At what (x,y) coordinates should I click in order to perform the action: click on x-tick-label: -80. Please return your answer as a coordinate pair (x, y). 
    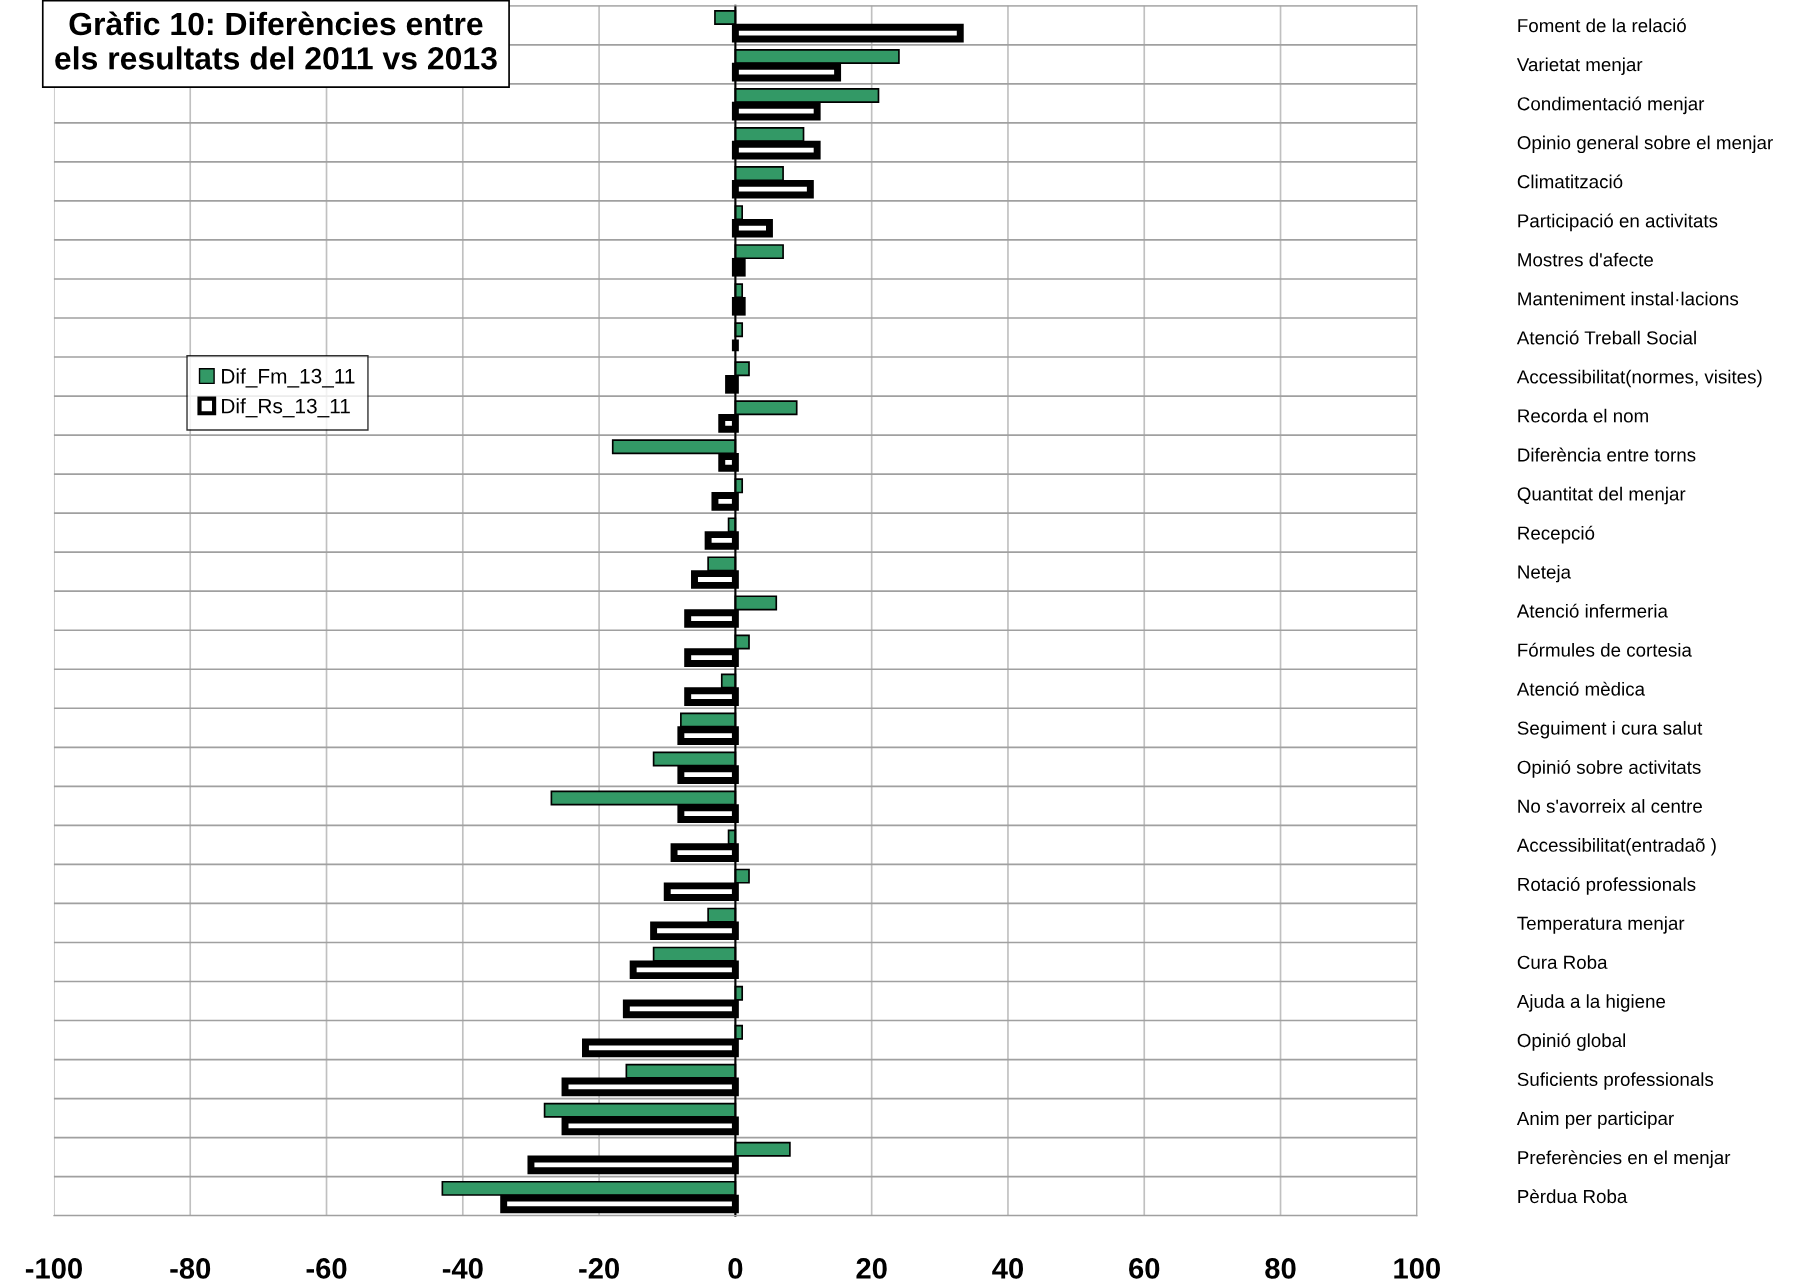
    Looking at the image, I should click on (190, 1268).